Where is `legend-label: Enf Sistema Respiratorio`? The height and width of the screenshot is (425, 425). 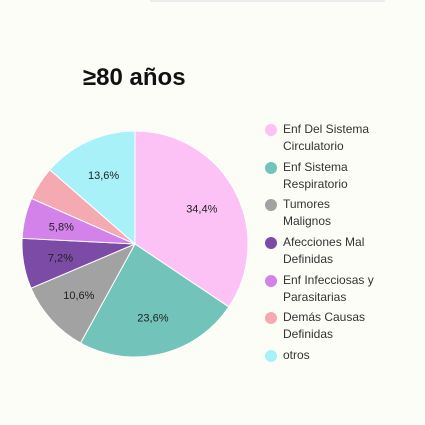
legend-label: Enf Sistema Respiratorio is located at coordinates (315, 175).